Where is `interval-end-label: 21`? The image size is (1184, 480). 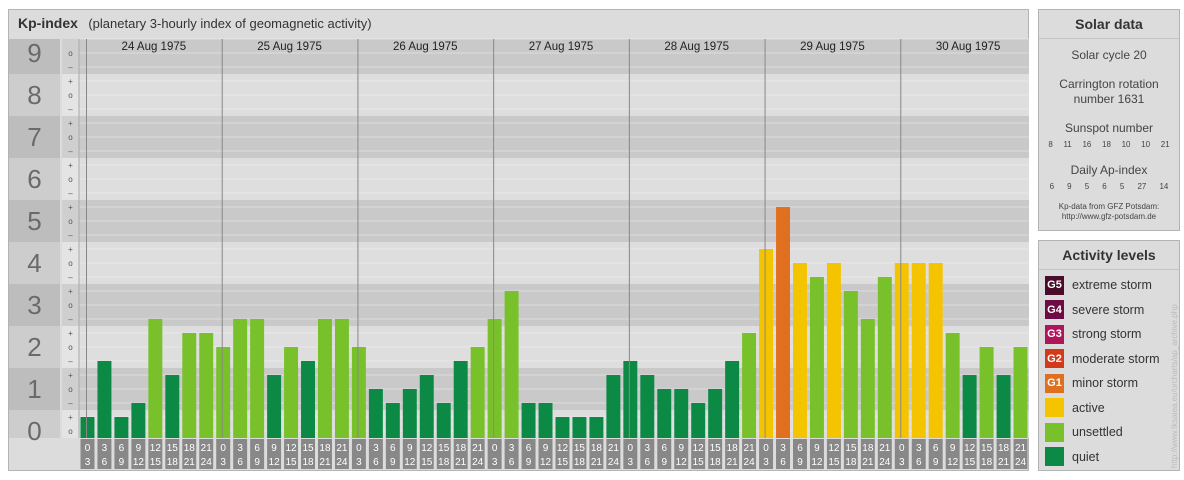 interval-end-label: 21 is located at coordinates (597, 462).